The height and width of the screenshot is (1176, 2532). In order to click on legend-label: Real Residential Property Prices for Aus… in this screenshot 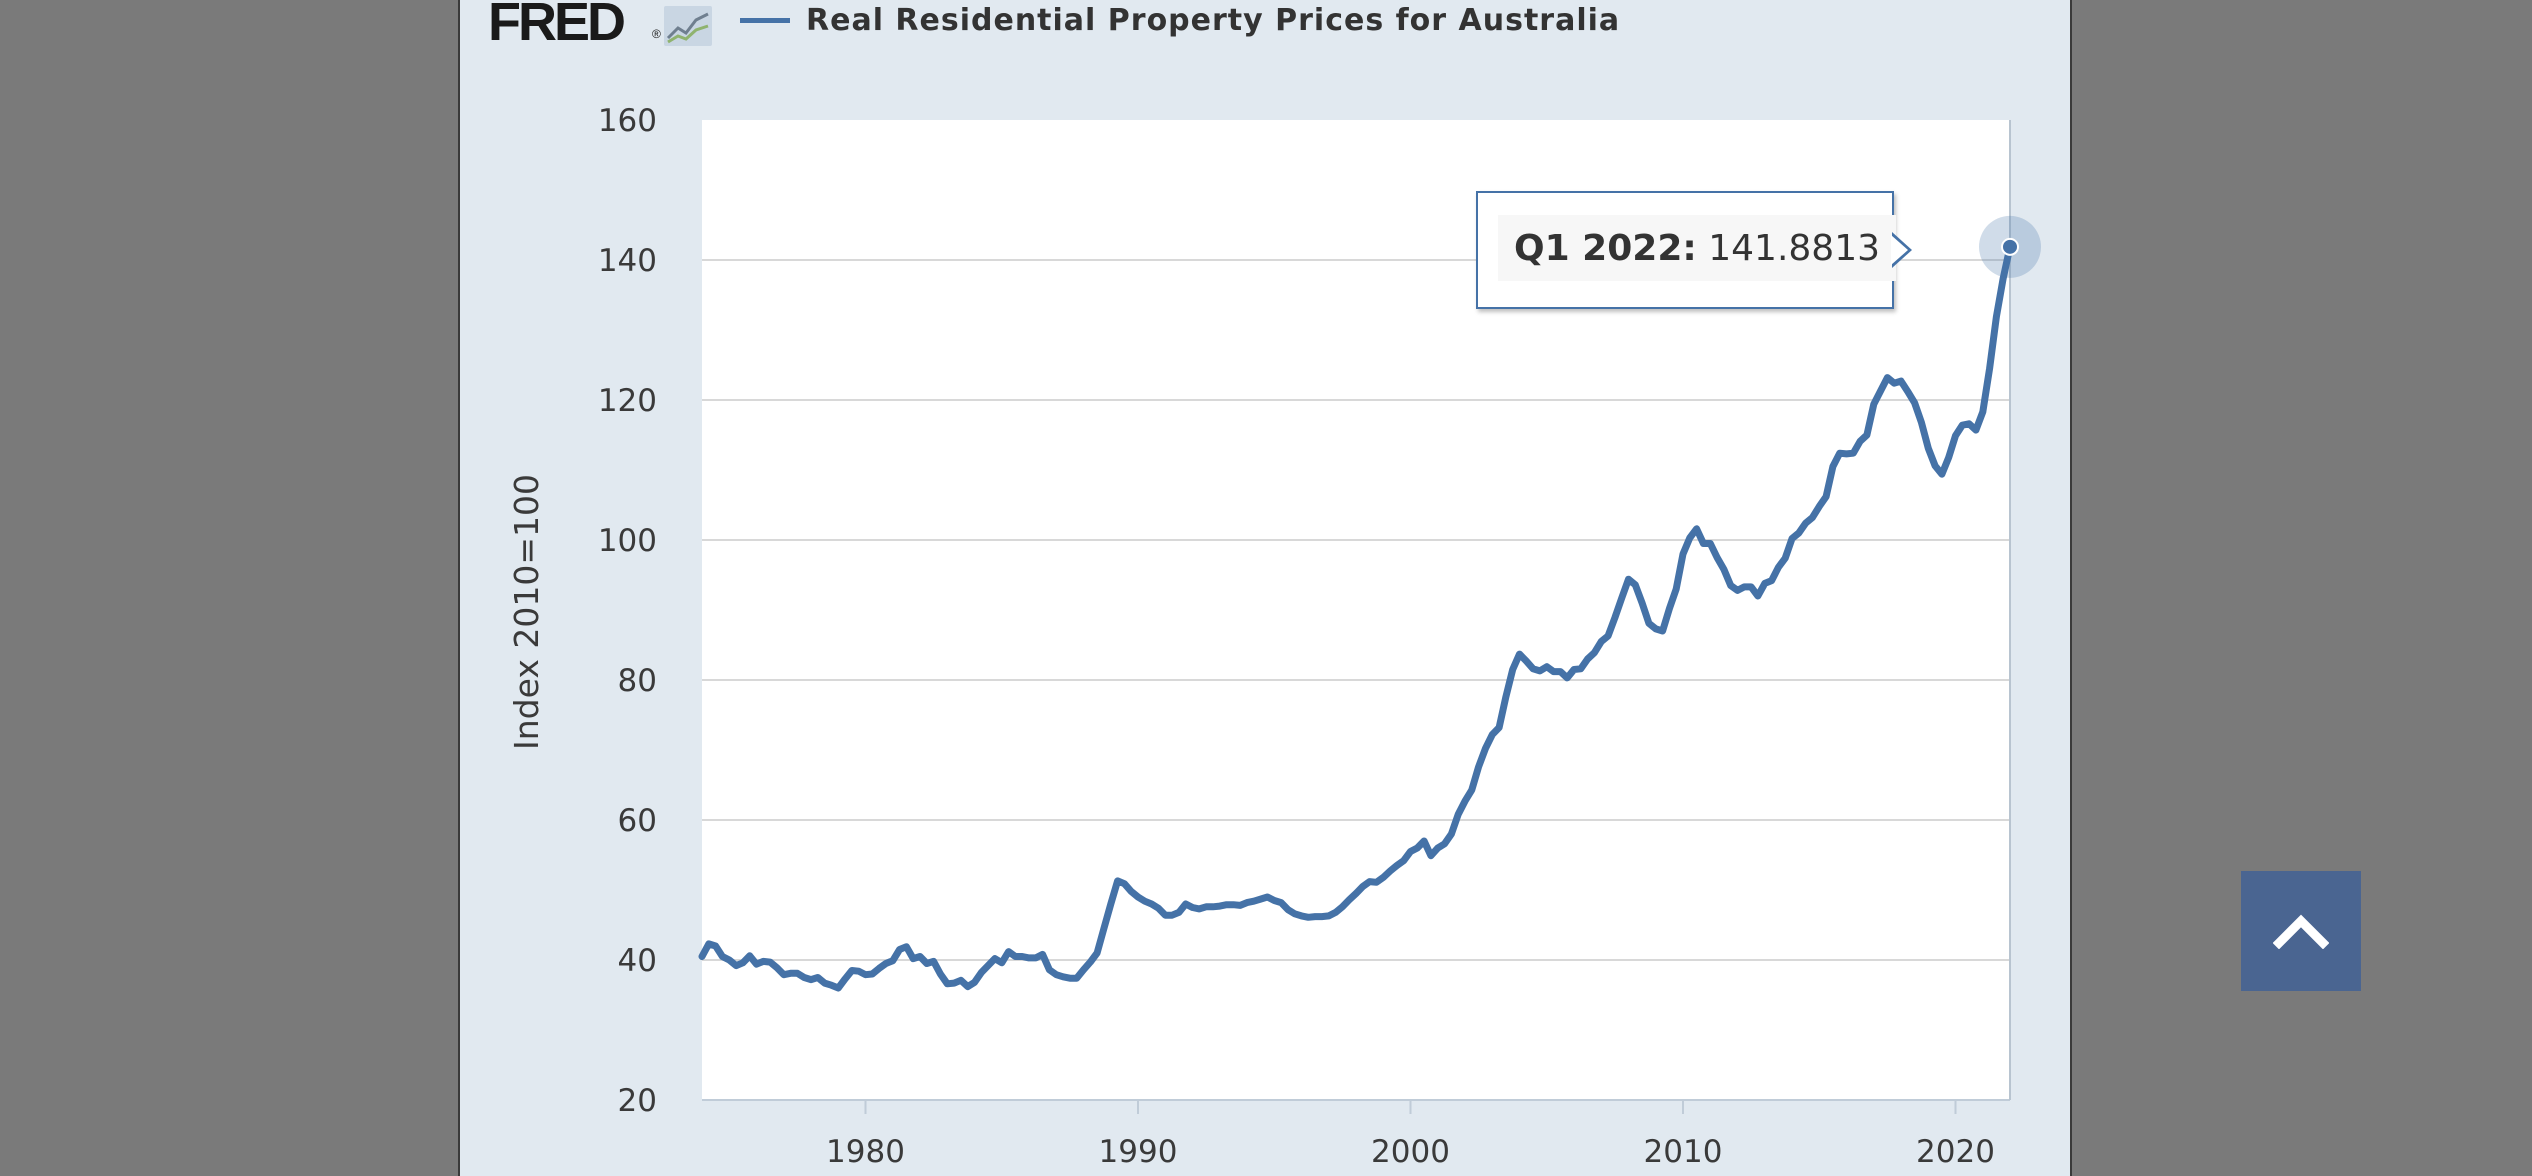, I will do `click(1213, 20)`.